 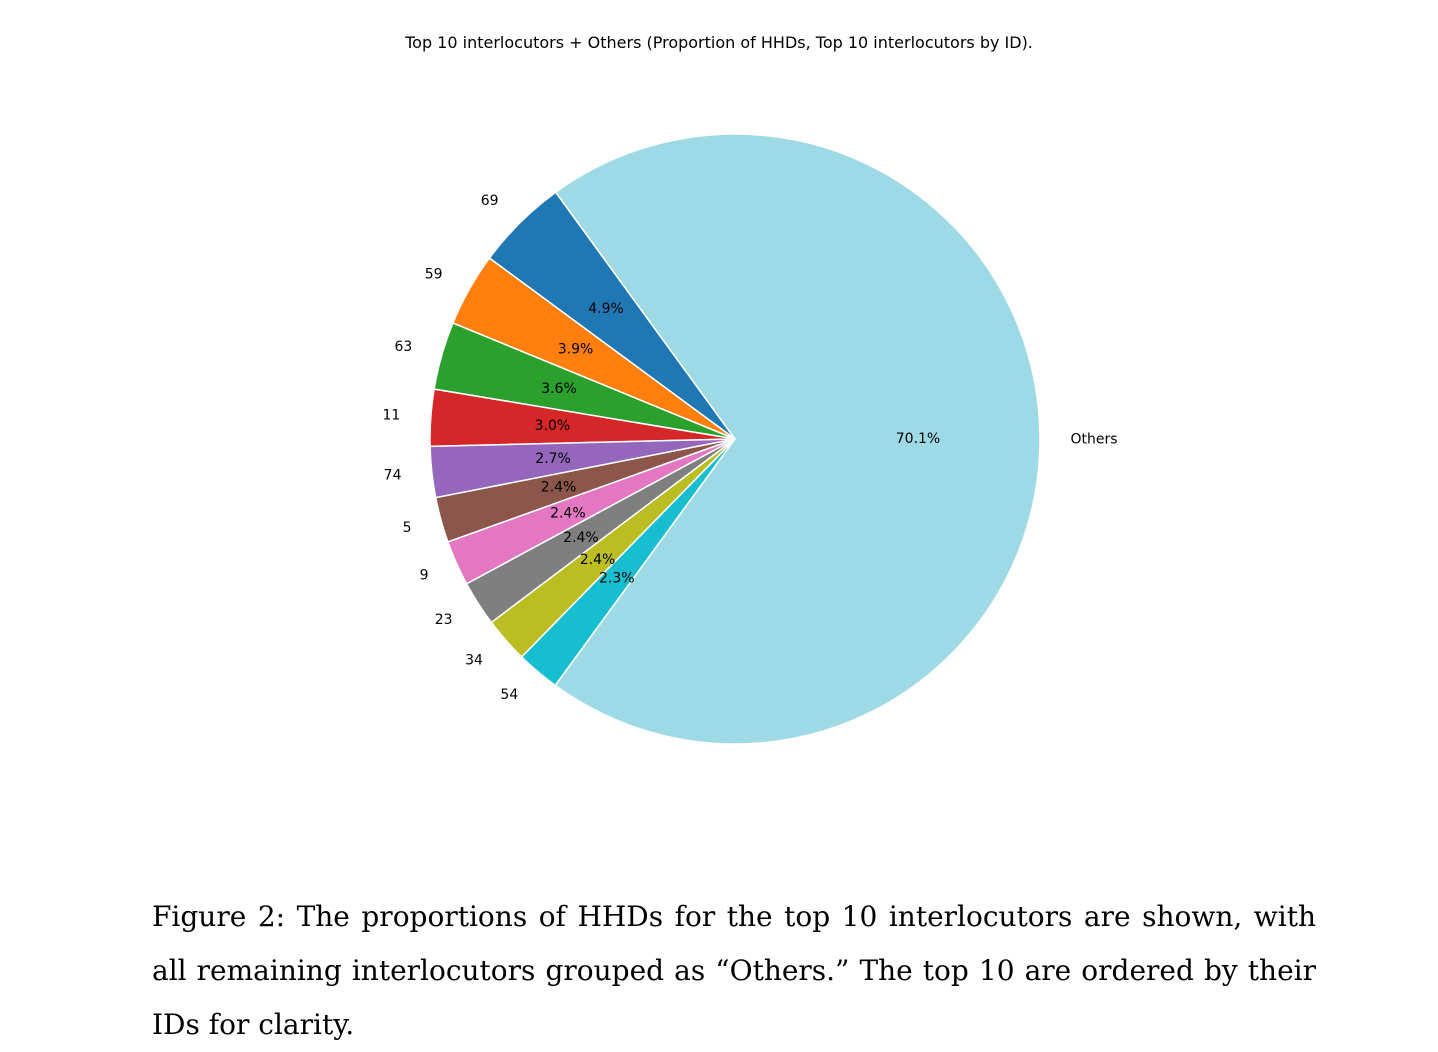 I want to click on pct-label-63: 3.6%, so click(x=559, y=389).